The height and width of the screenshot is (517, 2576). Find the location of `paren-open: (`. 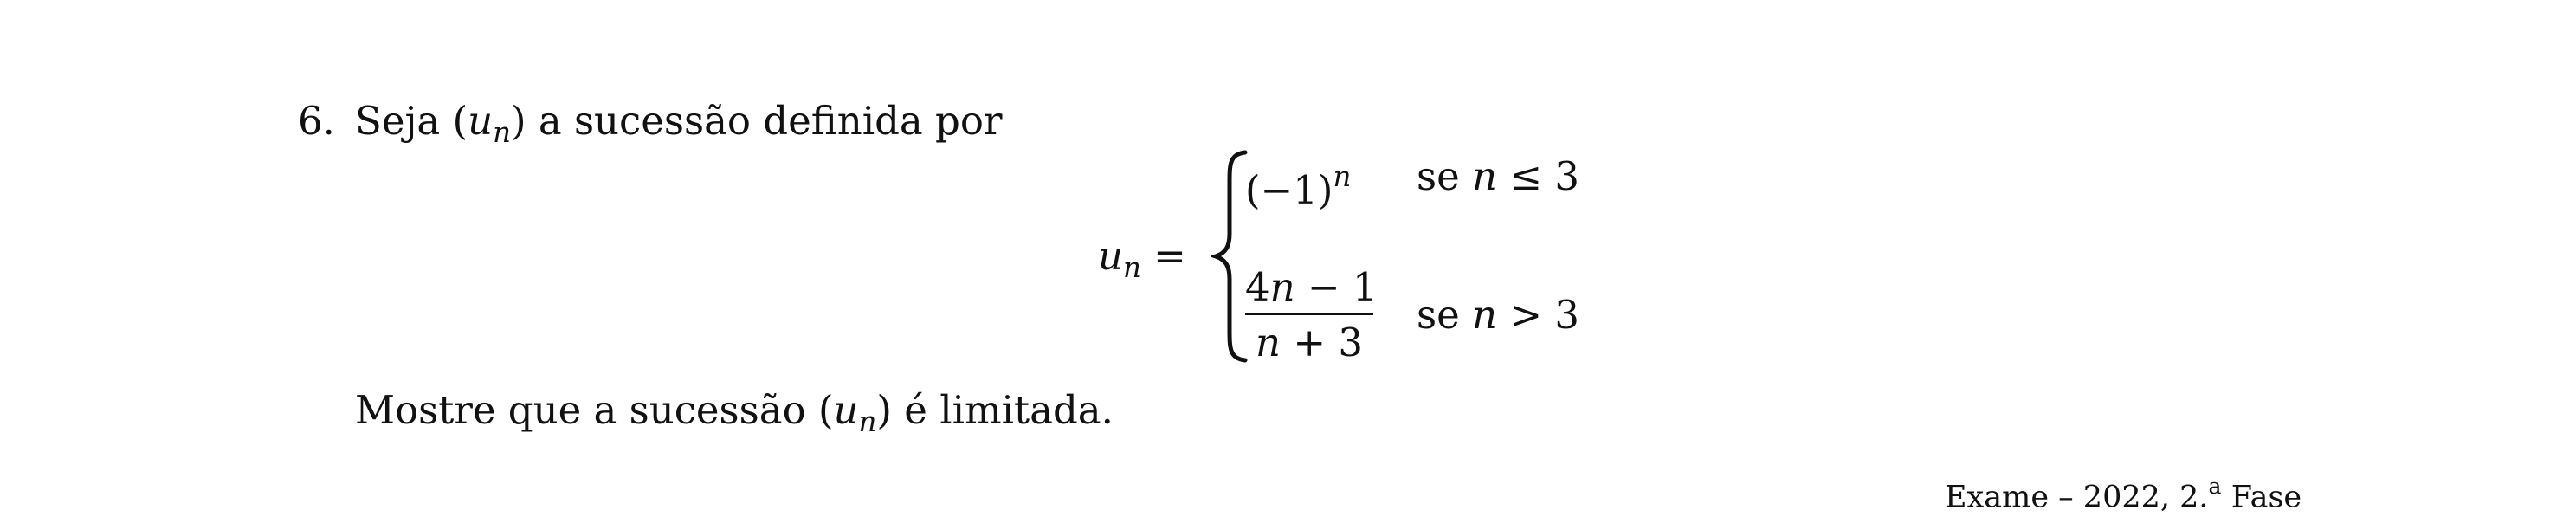

paren-open: ( is located at coordinates (460, 121).